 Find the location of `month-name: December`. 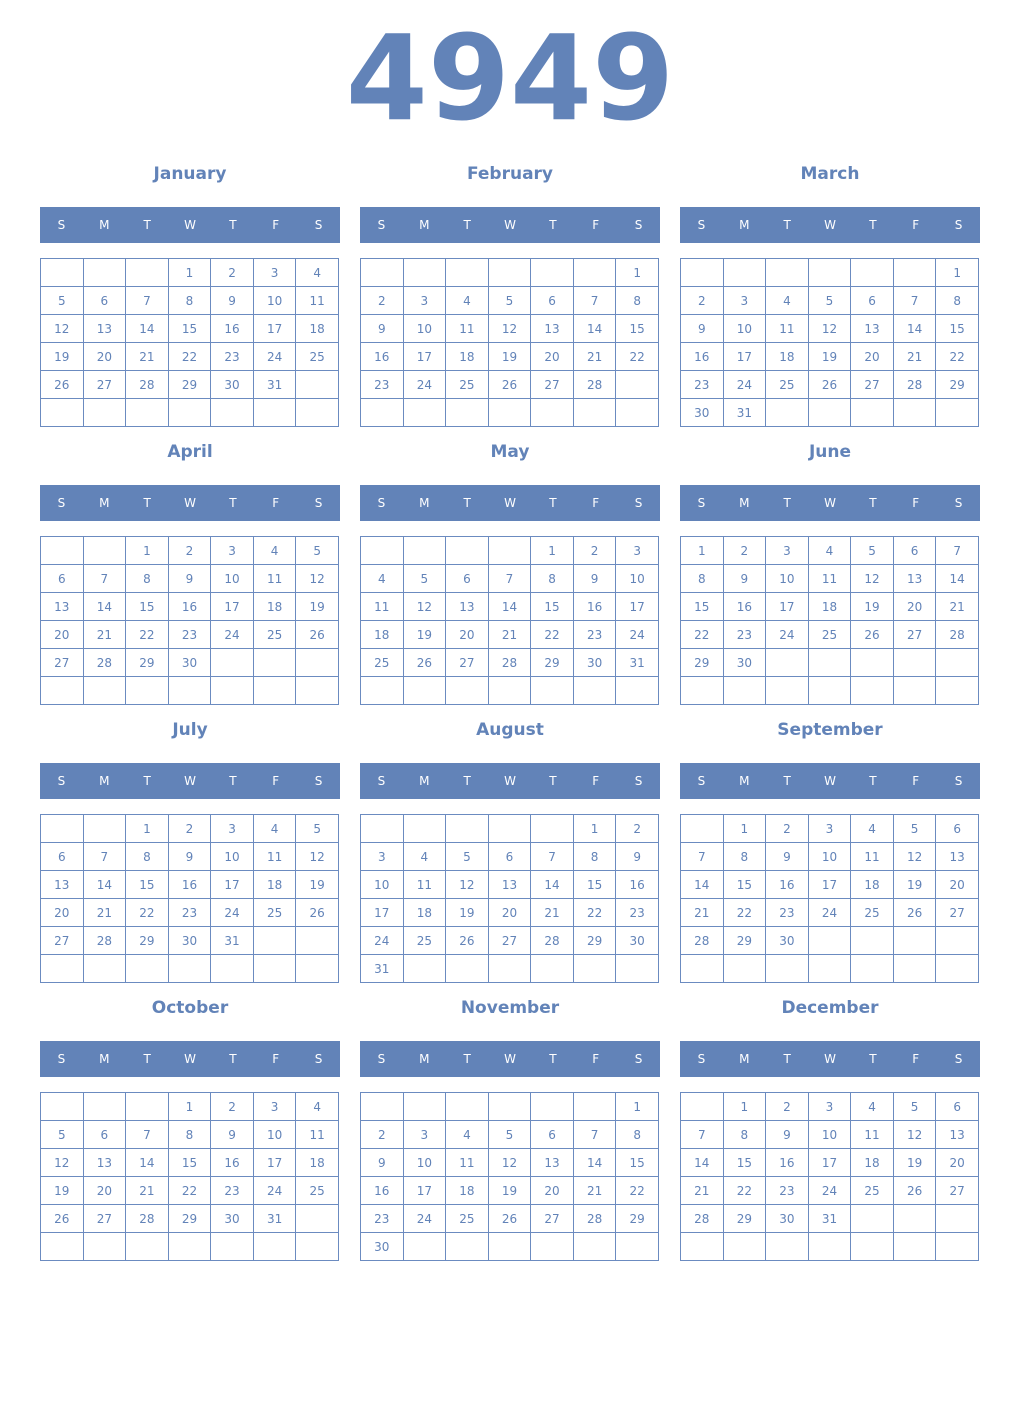

month-name: December is located at coordinates (830, 1008).